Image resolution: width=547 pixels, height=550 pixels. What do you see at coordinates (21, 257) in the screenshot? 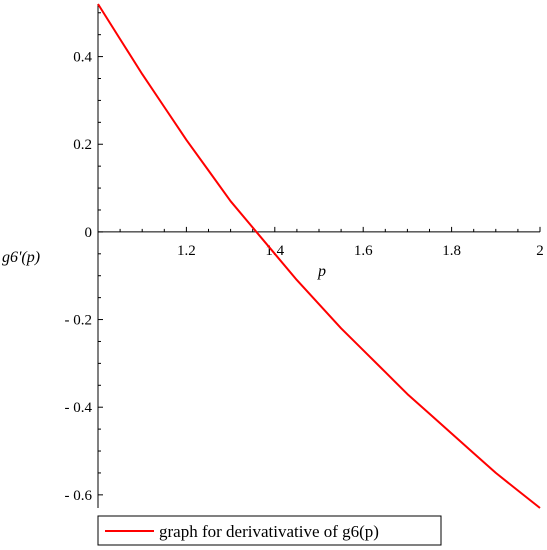
I see `y-axis-label: g6'(p)` at bounding box center [21, 257].